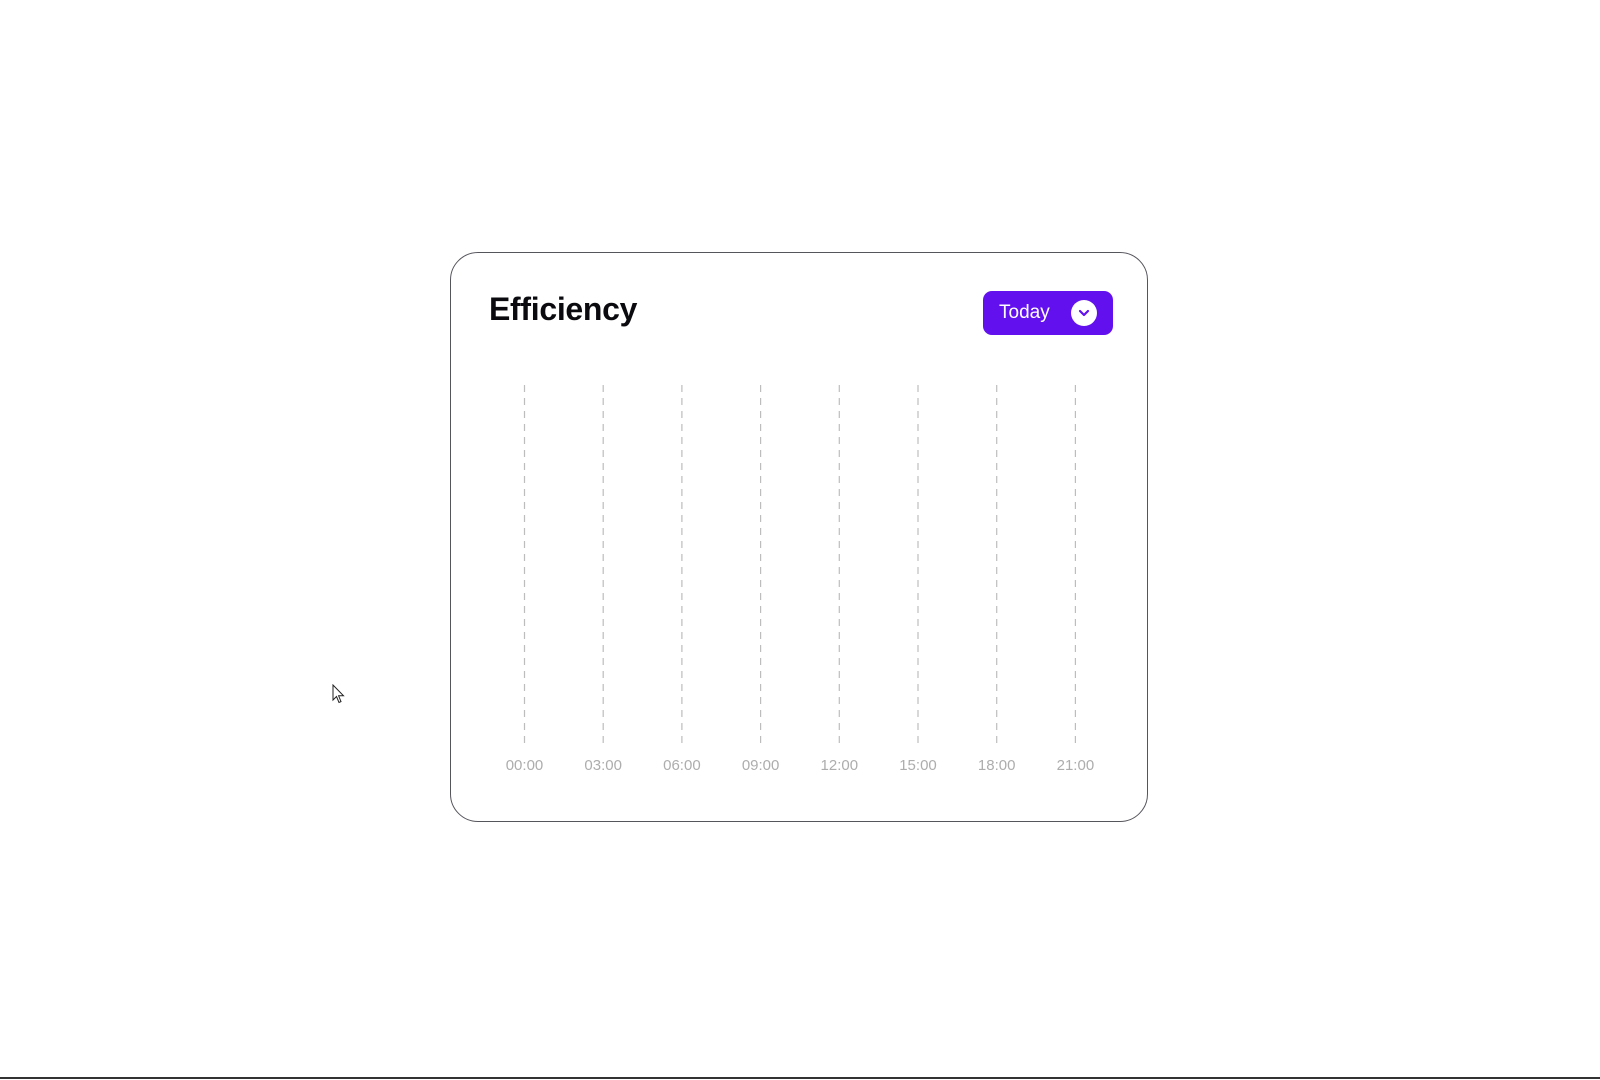  What do you see at coordinates (800, 1078) in the screenshot?
I see `screen-bottom-edge` at bounding box center [800, 1078].